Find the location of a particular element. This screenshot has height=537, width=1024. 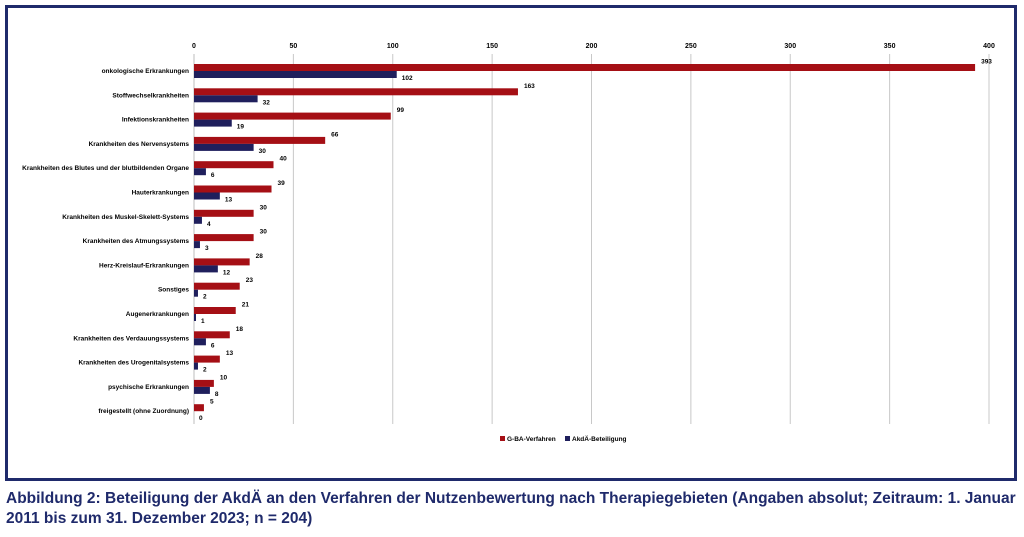

category-label: Krankheiten des Muskel-Skelett-Systems is located at coordinates (125, 217).